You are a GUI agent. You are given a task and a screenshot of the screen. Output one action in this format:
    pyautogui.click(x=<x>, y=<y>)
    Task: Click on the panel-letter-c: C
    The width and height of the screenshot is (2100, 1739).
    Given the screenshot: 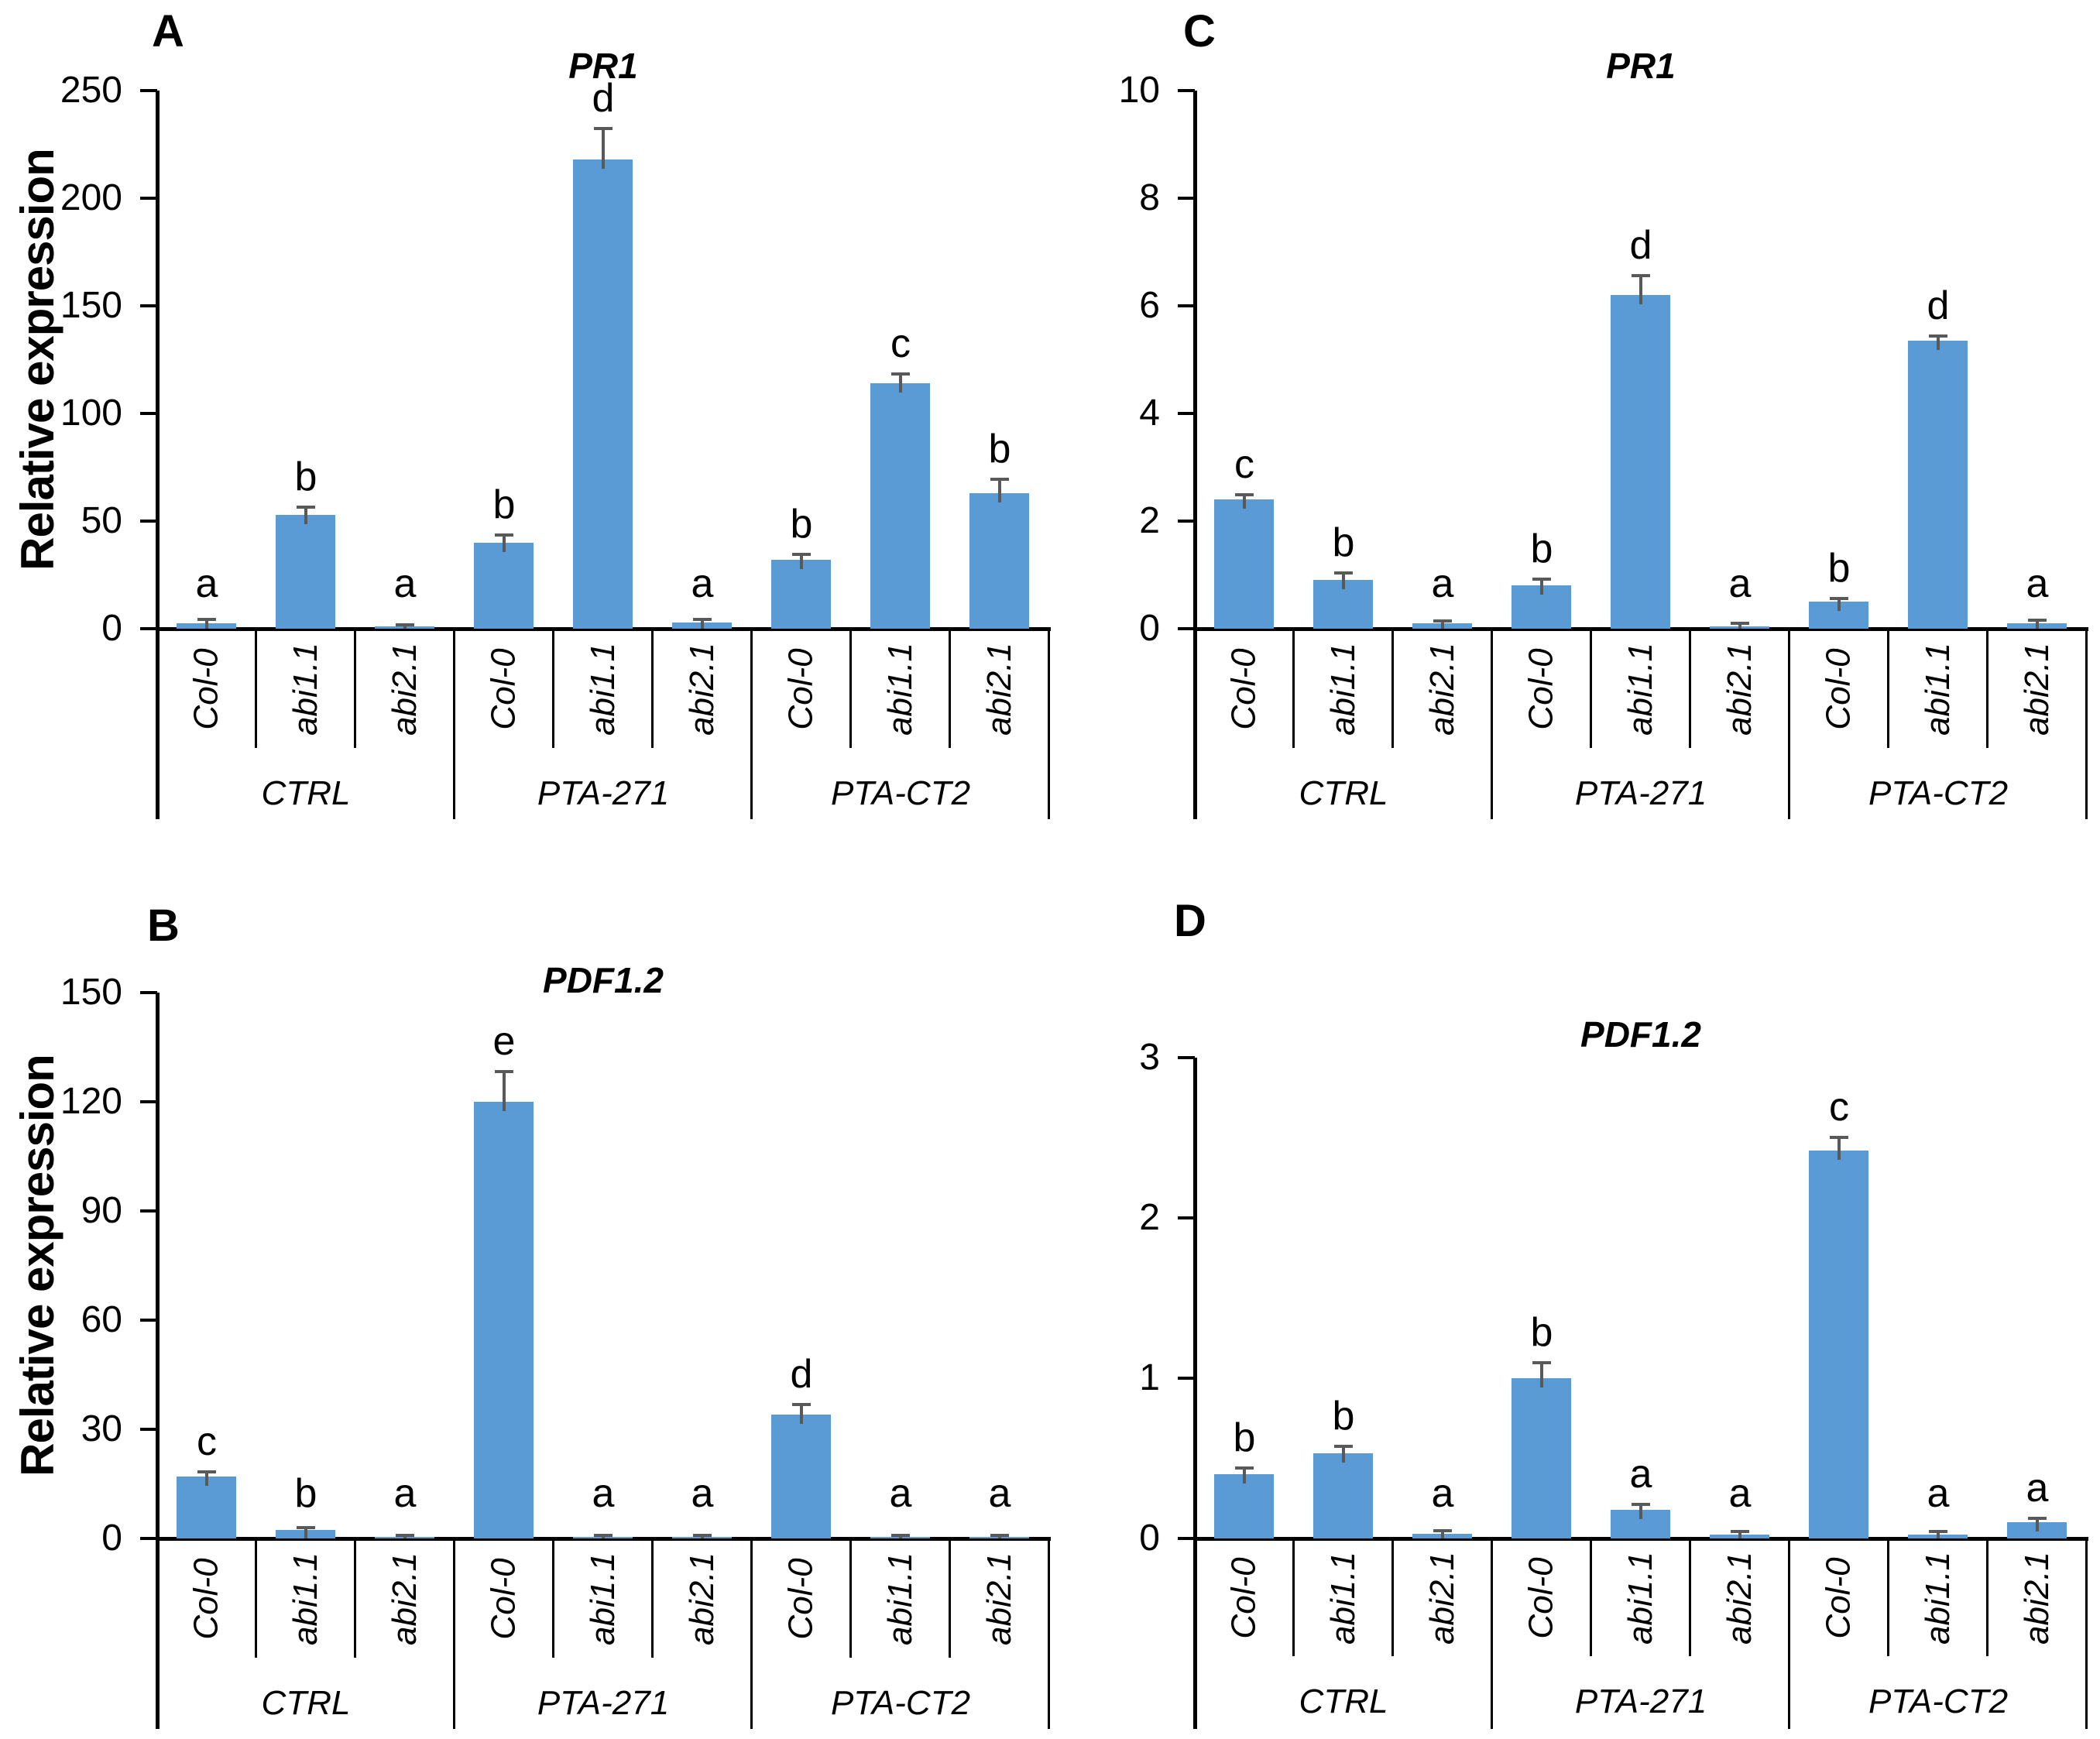 What is the action you would take?
    pyautogui.click(x=1199, y=31)
    